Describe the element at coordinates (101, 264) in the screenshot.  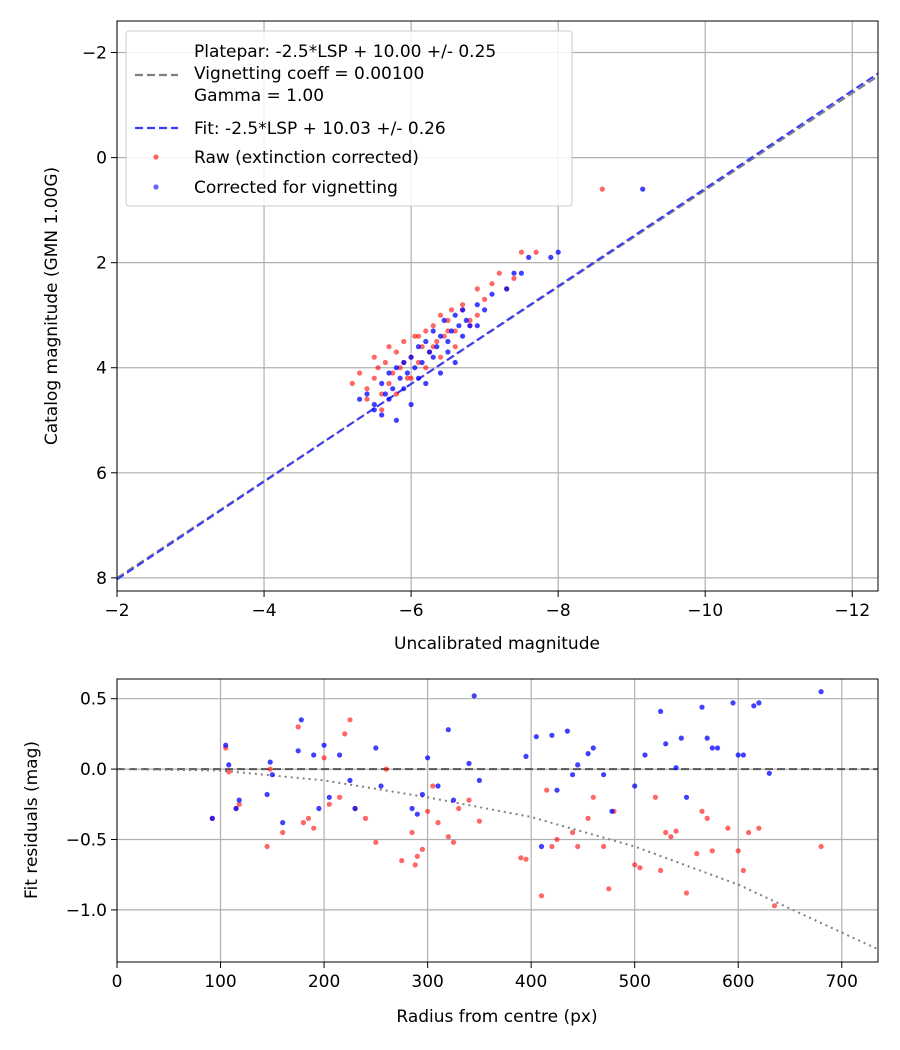
I see `top-y-tick-label: 2` at that location.